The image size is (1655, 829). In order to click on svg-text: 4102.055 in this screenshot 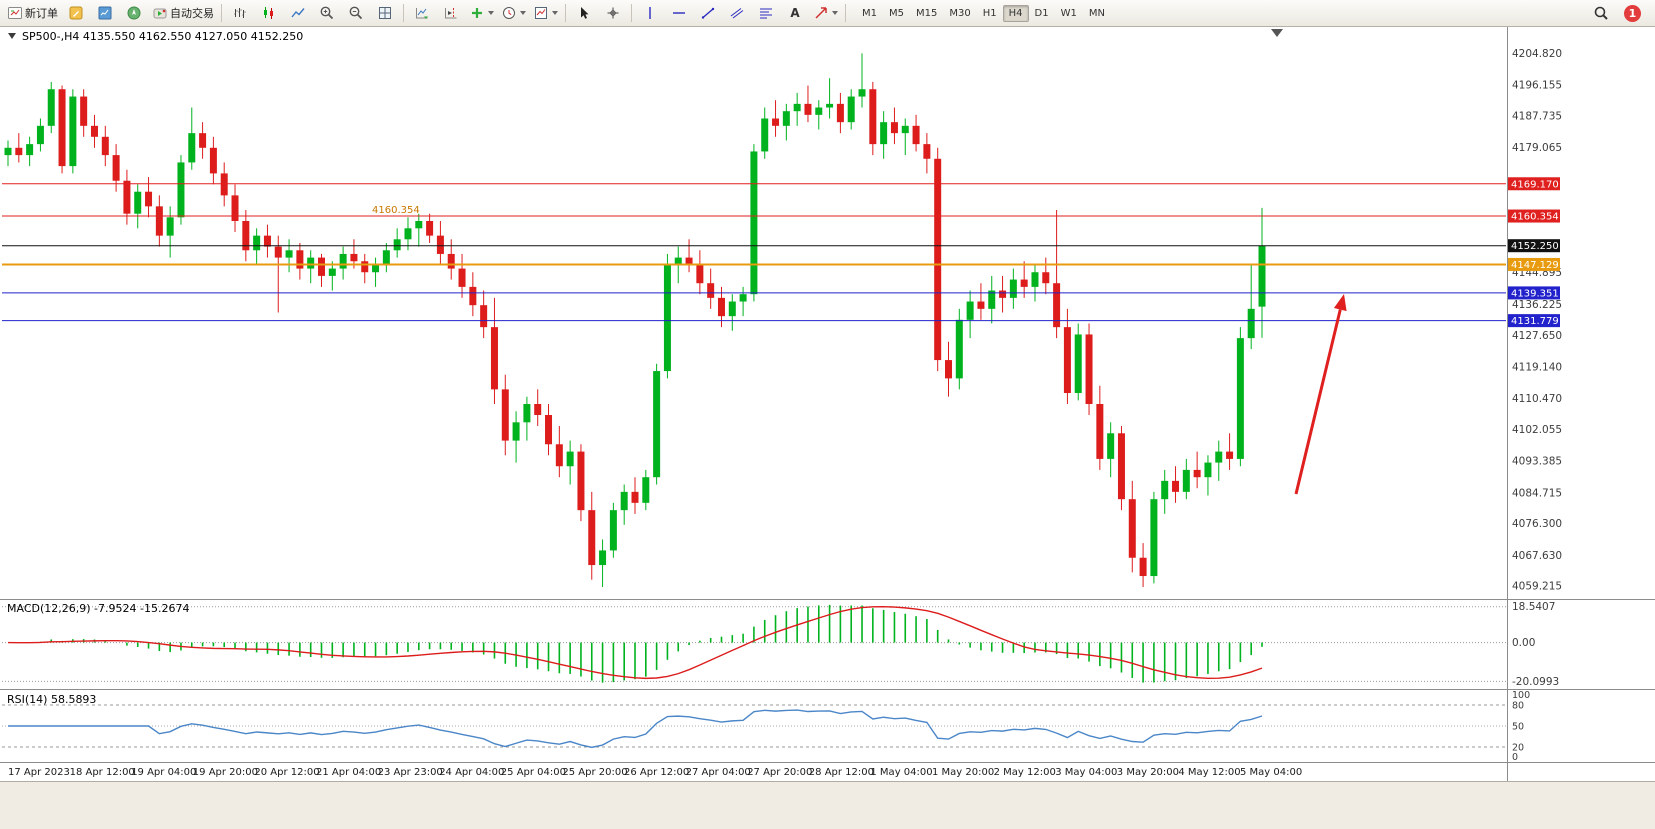, I will do `click(1537, 430)`.